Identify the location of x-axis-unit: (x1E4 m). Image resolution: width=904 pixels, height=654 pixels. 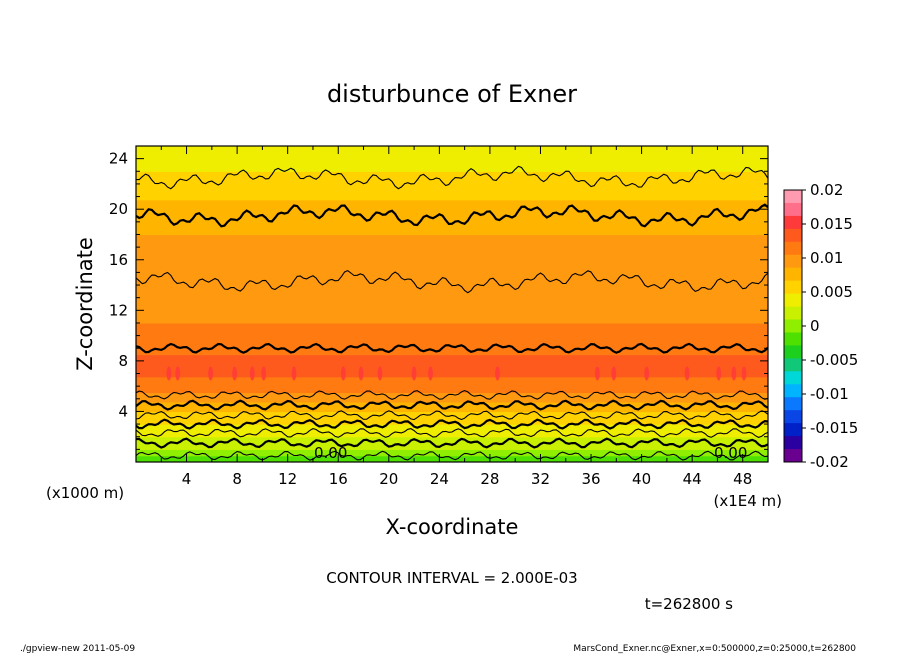
(747, 501).